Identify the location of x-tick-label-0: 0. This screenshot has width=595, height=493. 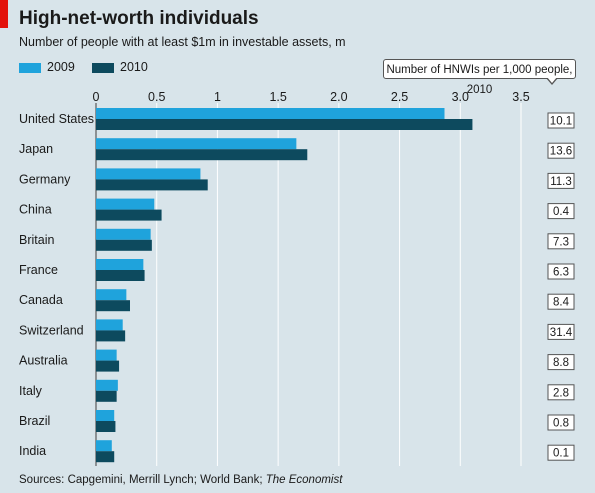
(96, 97).